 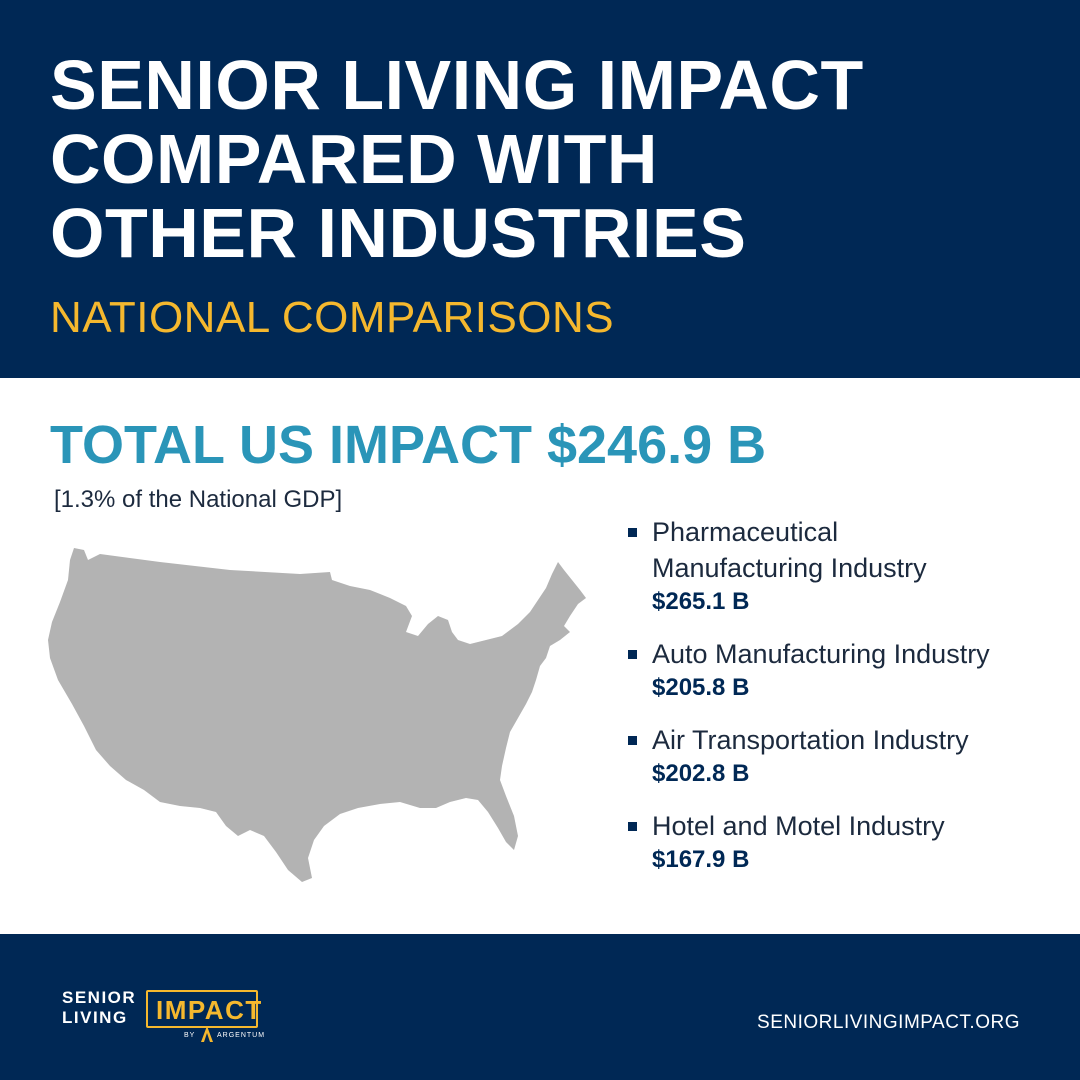 What do you see at coordinates (95, 1017) in the screenshot?
I see `logo-word-living: LIVING` at bounding box center [95, 1017].